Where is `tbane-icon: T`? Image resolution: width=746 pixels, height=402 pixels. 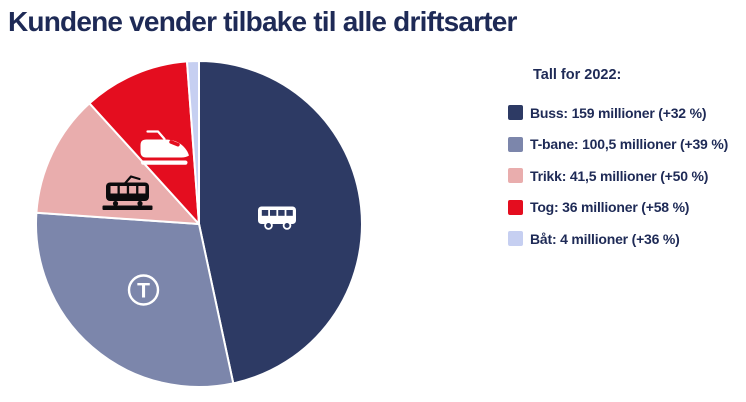 tbane-icon: T is located at coordinates (143, 290).